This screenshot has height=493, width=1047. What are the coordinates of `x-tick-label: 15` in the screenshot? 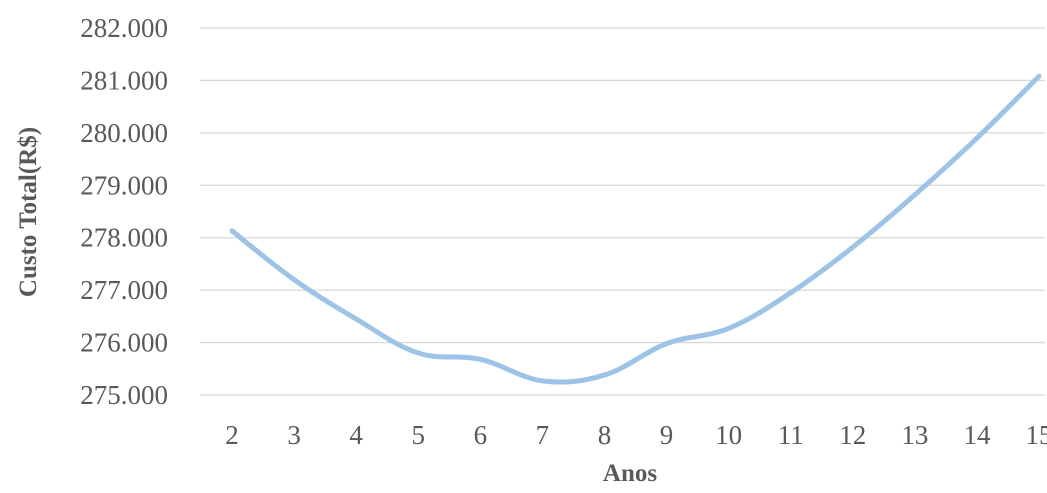 It's located at (1036, 435).